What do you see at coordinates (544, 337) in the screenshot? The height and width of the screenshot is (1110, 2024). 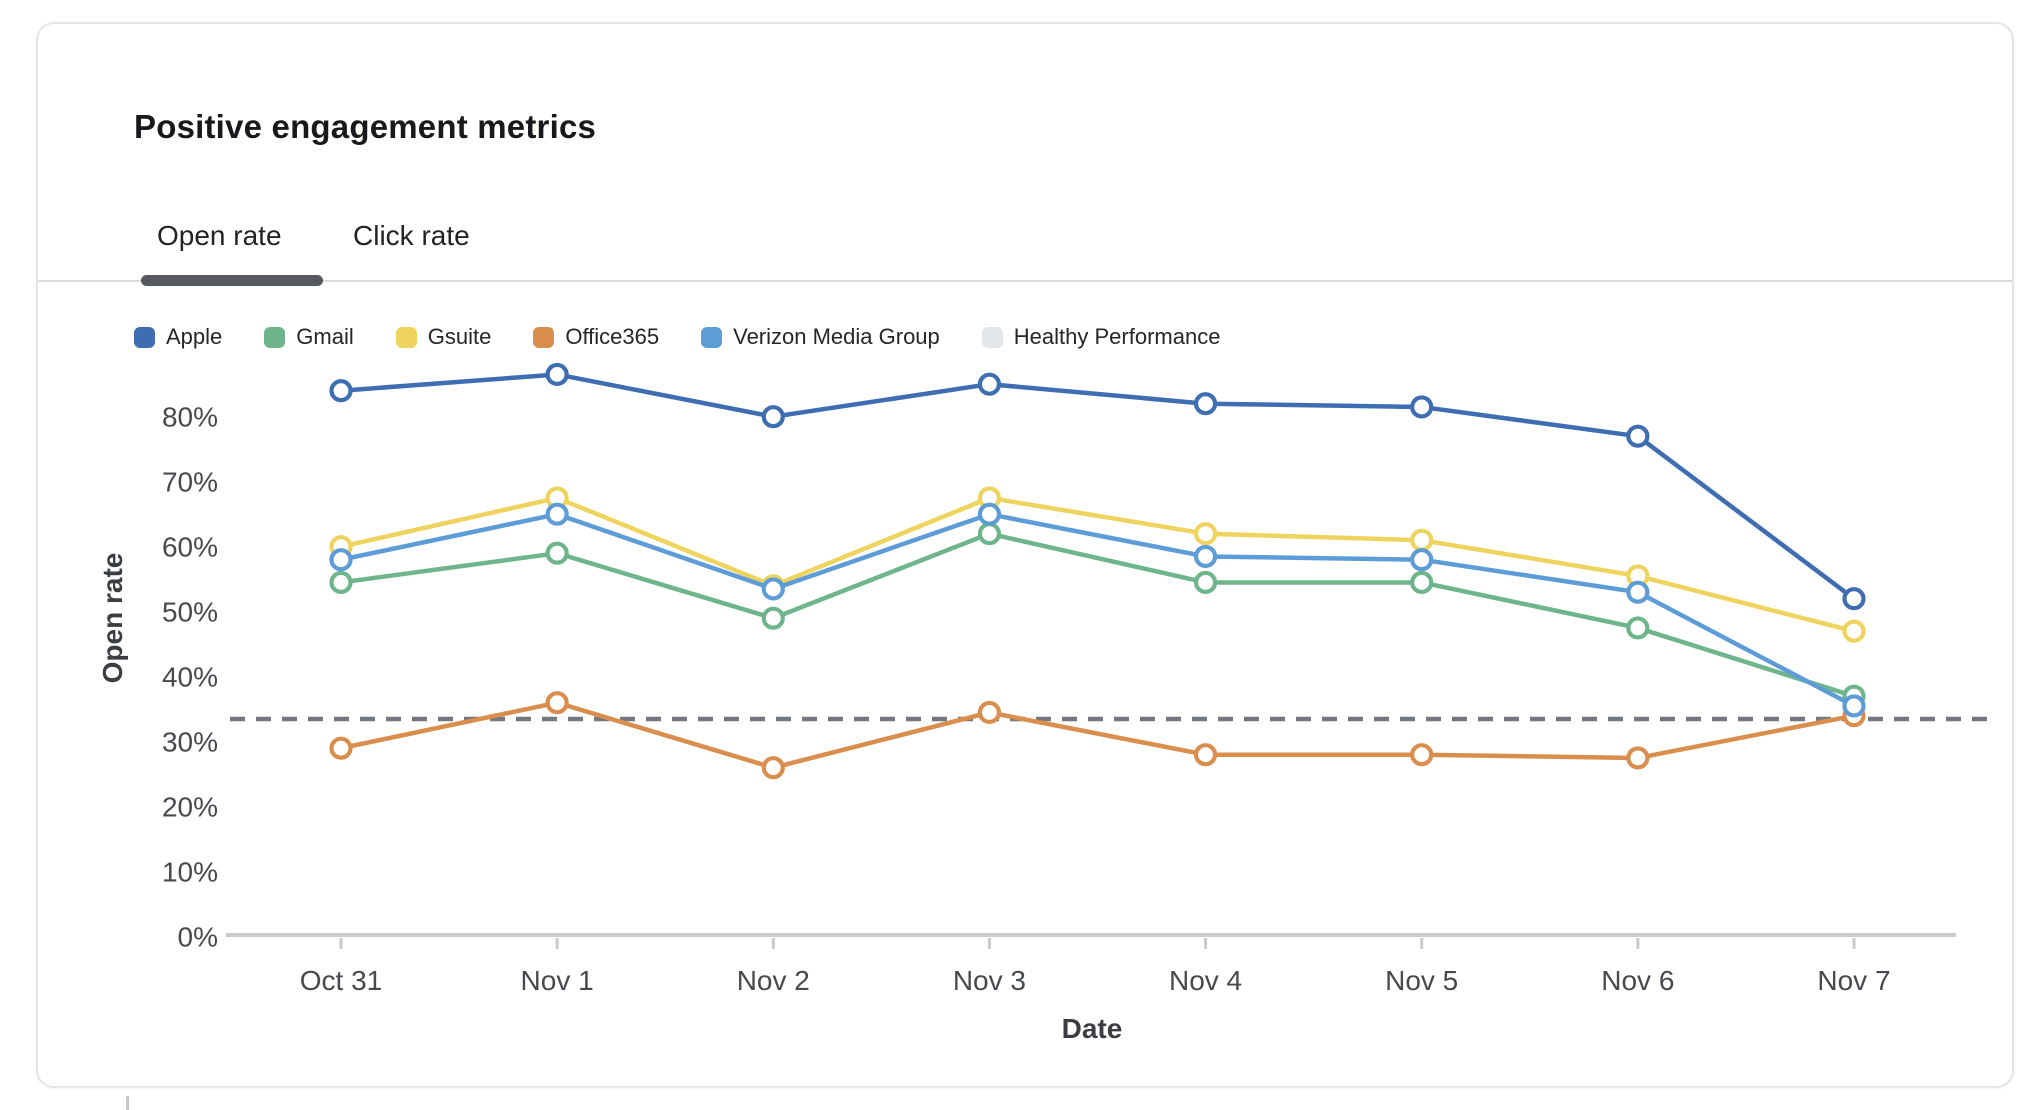 I see `legend-swatch-office365` at bounding box center [544, 337].